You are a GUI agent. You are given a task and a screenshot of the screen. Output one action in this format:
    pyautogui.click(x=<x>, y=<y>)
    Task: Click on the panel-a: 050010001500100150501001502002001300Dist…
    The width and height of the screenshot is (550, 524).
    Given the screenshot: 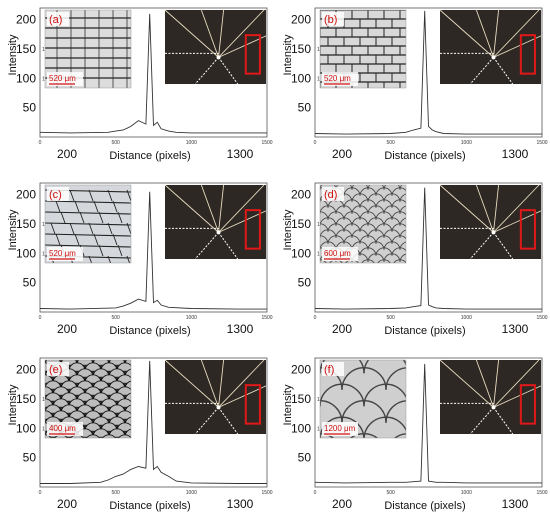 What is the action you would take?
    pyautogui.click(x=140, y=84)
    